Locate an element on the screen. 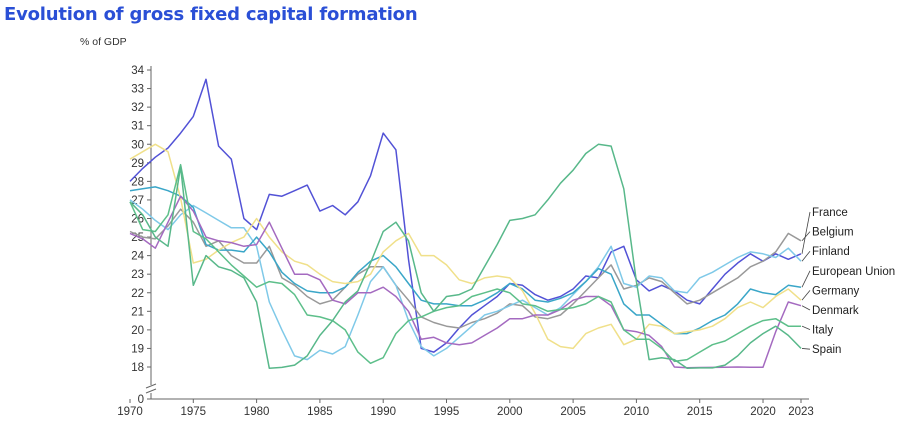 The image size is (923, 442). x-tick-label: 1985 is located at coordinates (320, 412).